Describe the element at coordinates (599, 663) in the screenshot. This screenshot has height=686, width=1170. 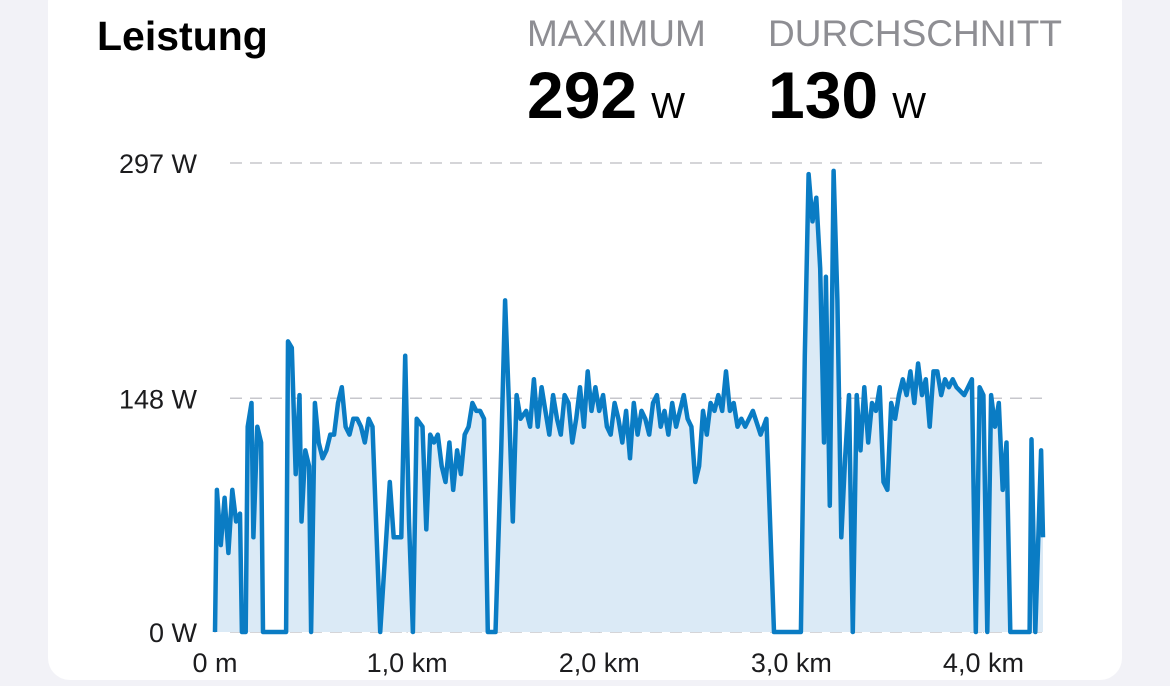
I see `x-tick-label: 2,0 km` at that location.